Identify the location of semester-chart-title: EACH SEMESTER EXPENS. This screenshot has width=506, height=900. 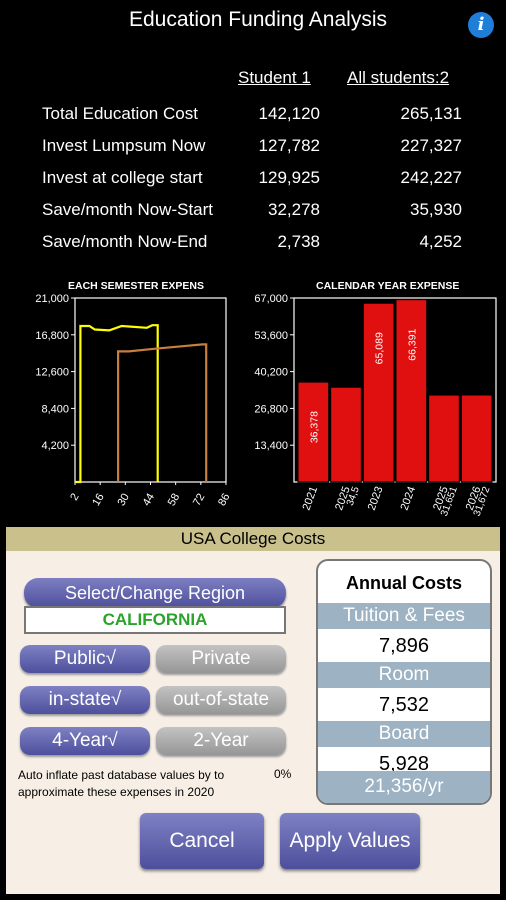
(136, 286).